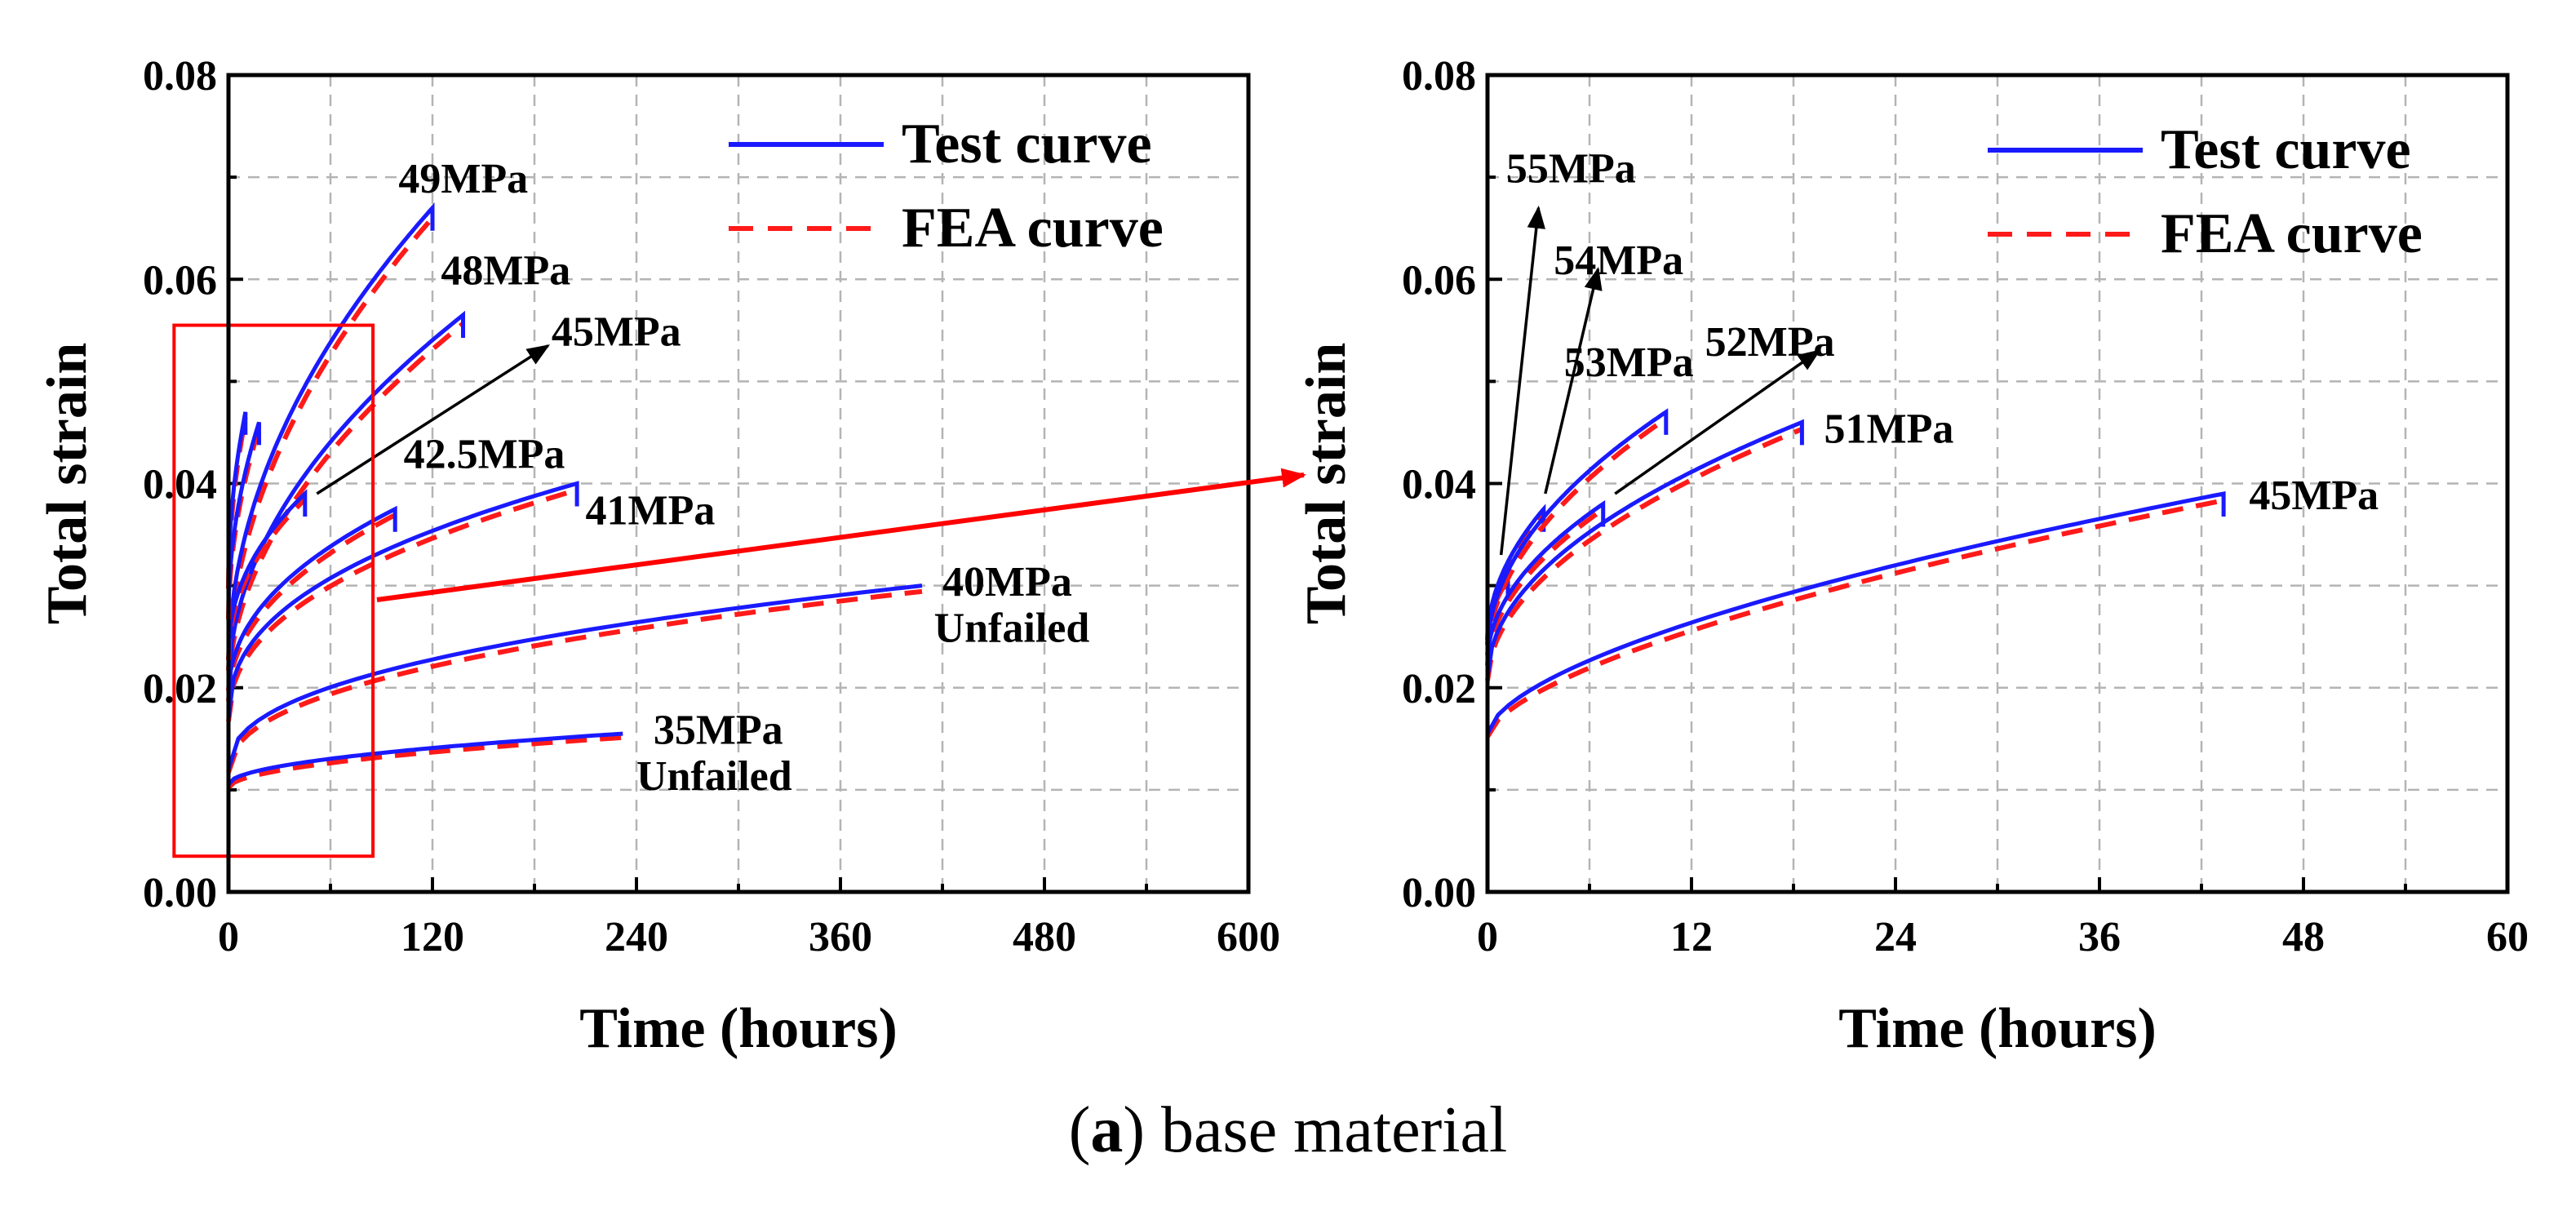 The image size is (2576, 1211). I want to click on x-tick-label: 240, so click(636, 937).